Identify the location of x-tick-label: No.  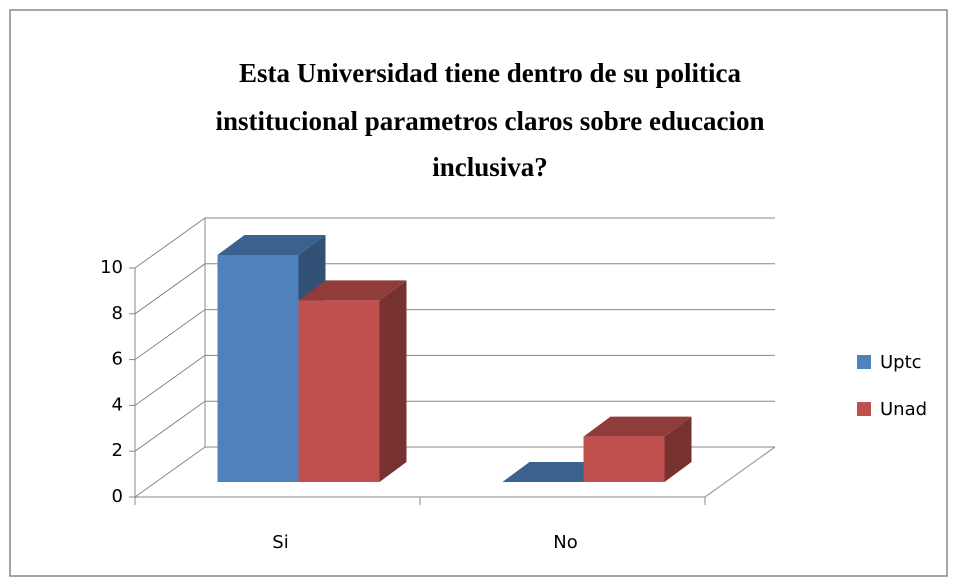
(565, 542).